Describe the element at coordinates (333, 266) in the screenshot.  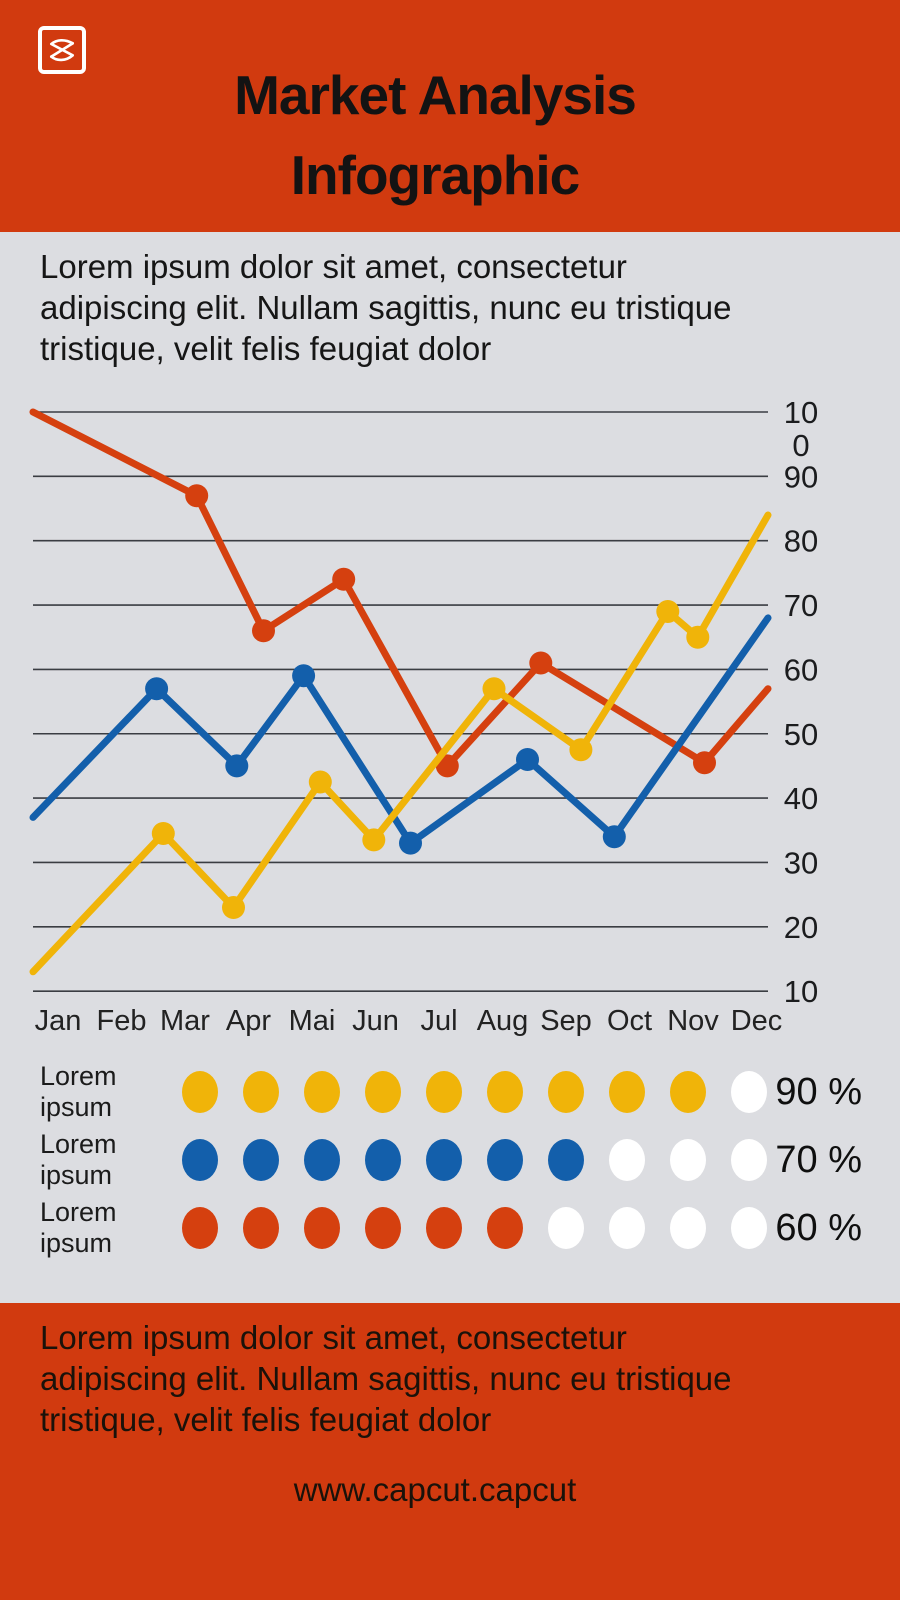
I see `intro-line: Lorem ipsum dolor sit amet, consectetur` at that location.